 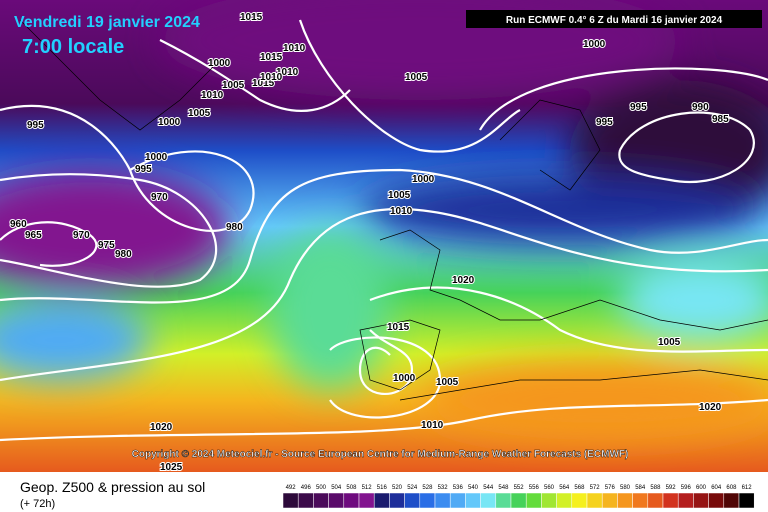 I want to click on footer-lead: (+ 72h), so click(x=37, y=504).